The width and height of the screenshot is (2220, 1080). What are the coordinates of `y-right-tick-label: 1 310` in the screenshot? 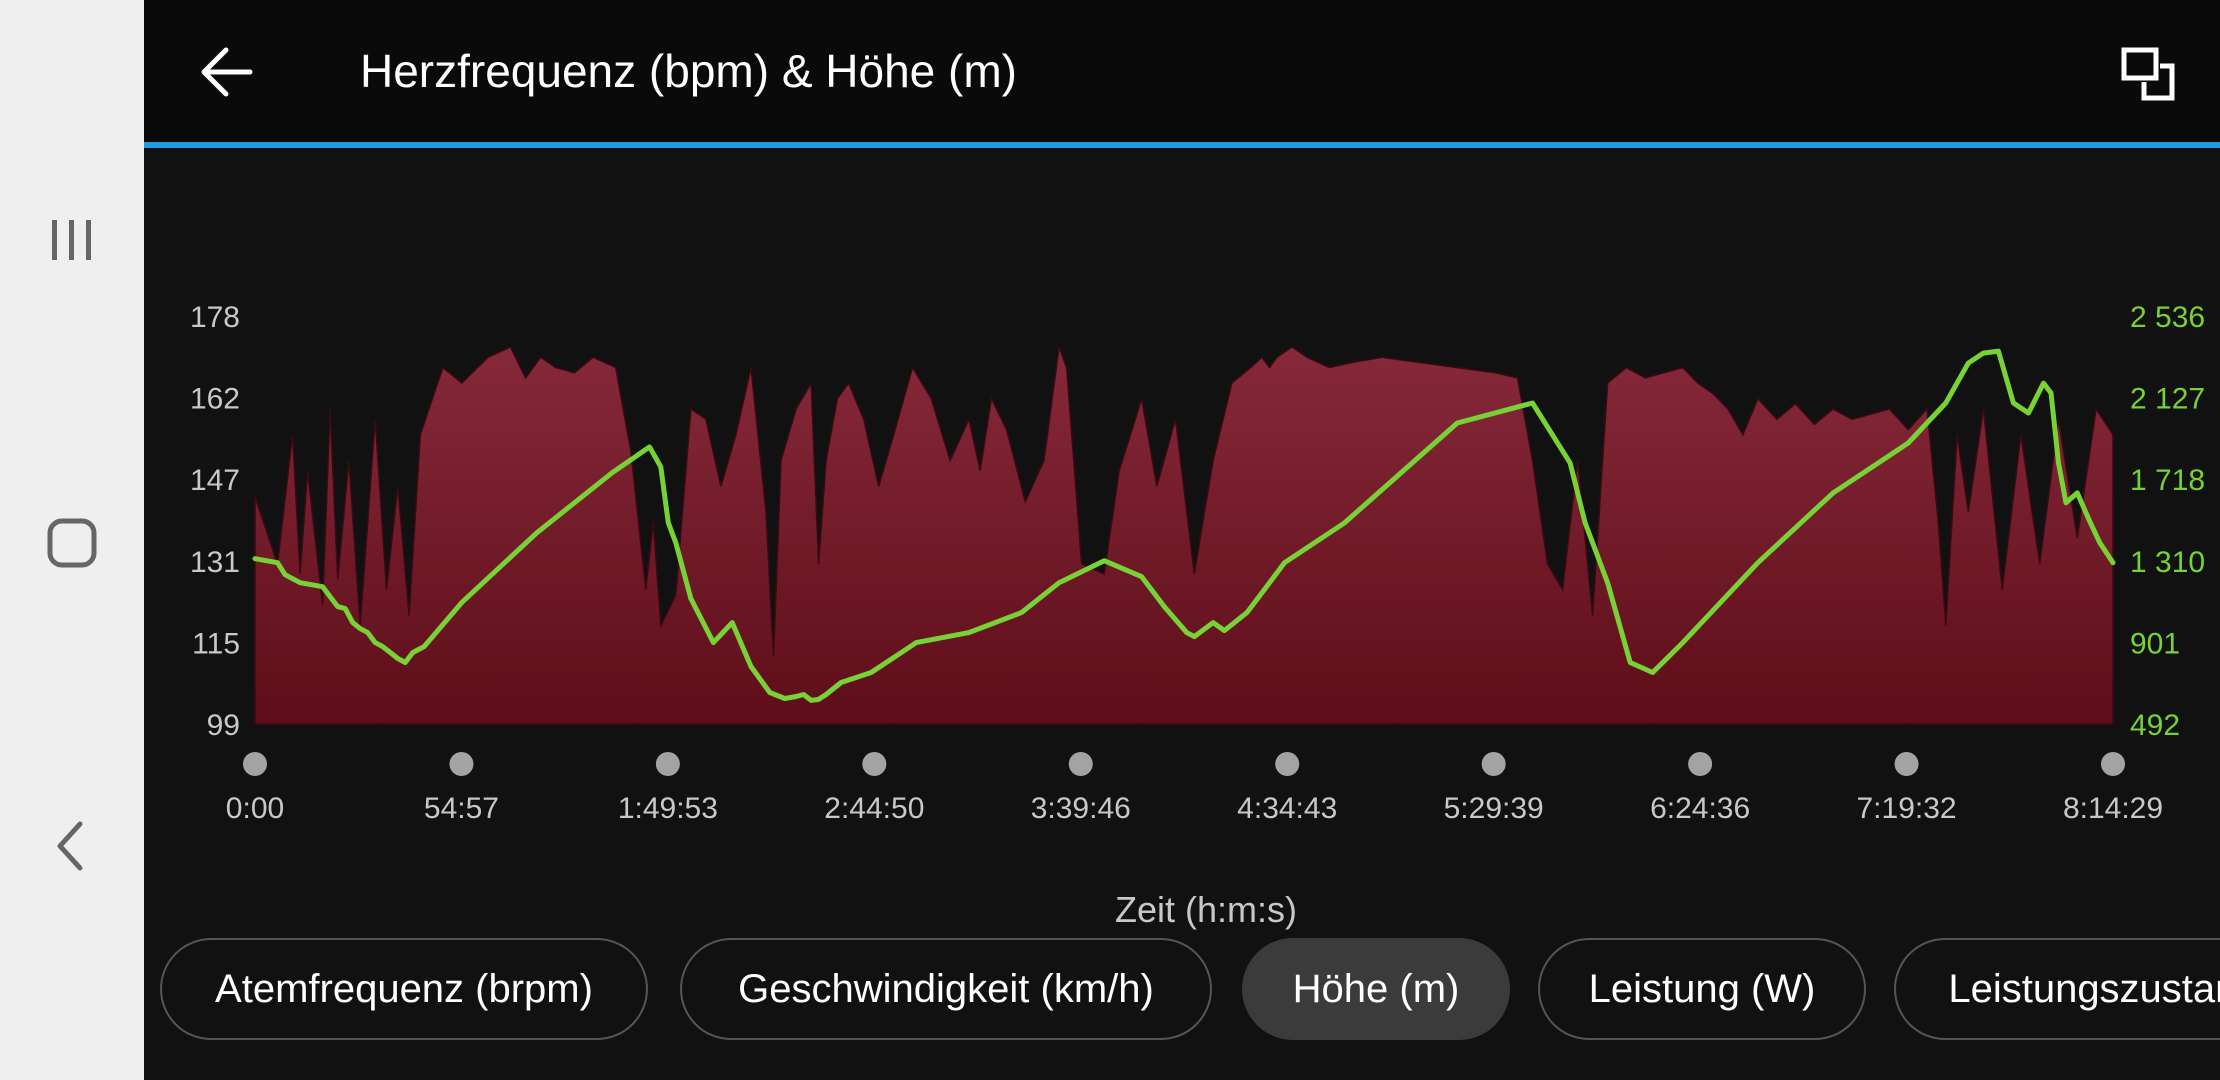 It's located at (2167, 562).